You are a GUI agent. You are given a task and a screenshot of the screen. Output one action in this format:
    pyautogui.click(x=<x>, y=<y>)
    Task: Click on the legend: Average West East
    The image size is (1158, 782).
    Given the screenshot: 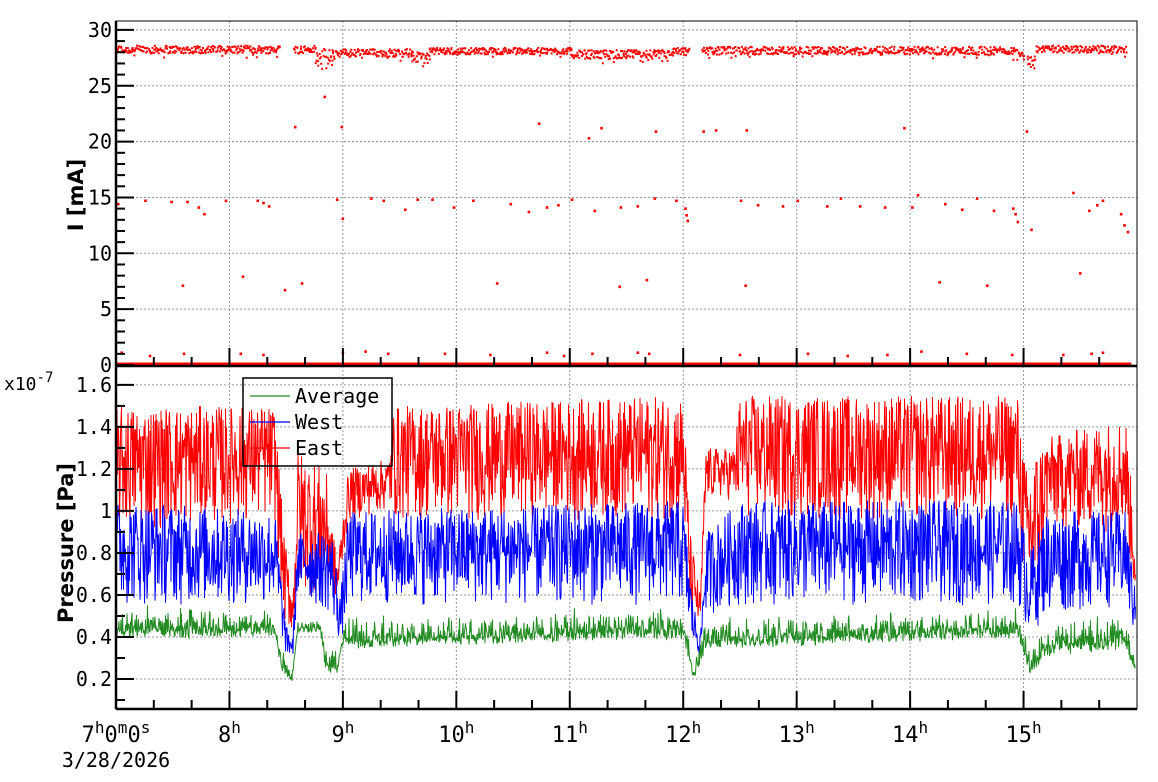 What is the action you would take?
    pyautogui.click(x=317, y=422)
    